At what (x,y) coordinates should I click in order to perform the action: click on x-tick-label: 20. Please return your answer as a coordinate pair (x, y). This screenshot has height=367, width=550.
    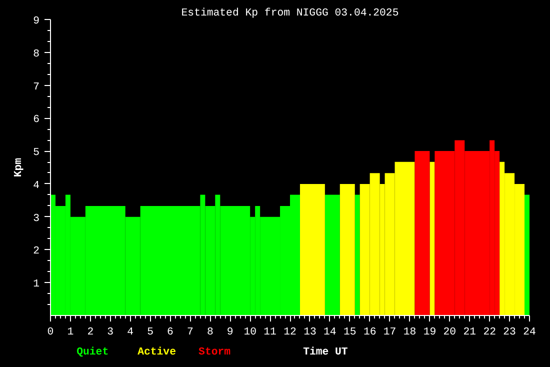
    Looking at the image, I should click on (449, 332).